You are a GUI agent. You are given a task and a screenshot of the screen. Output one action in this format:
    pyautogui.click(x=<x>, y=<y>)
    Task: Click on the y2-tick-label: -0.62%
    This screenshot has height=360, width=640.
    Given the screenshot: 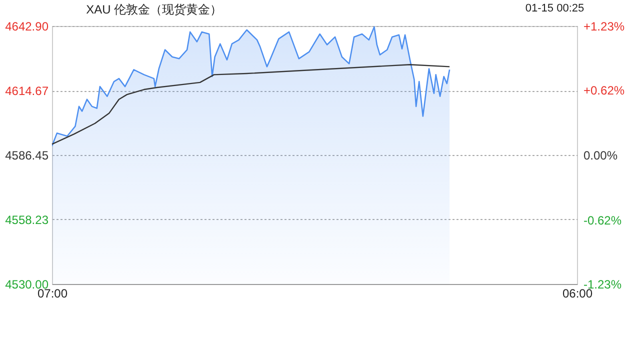 What is the action you would take?
    pyautogui.click(x=603, y=221)
    